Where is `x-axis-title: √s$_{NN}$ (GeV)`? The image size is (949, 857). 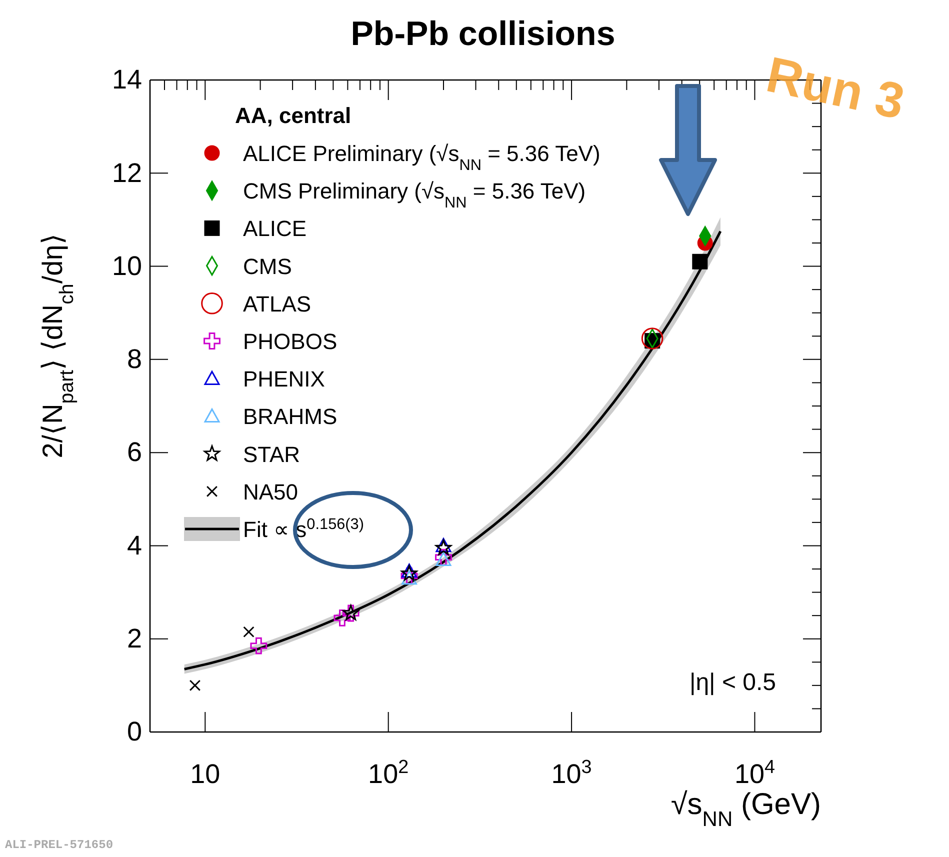
x-axis-title: √s$_{NN}$ (GeV) is located at coordinates (745, 809).